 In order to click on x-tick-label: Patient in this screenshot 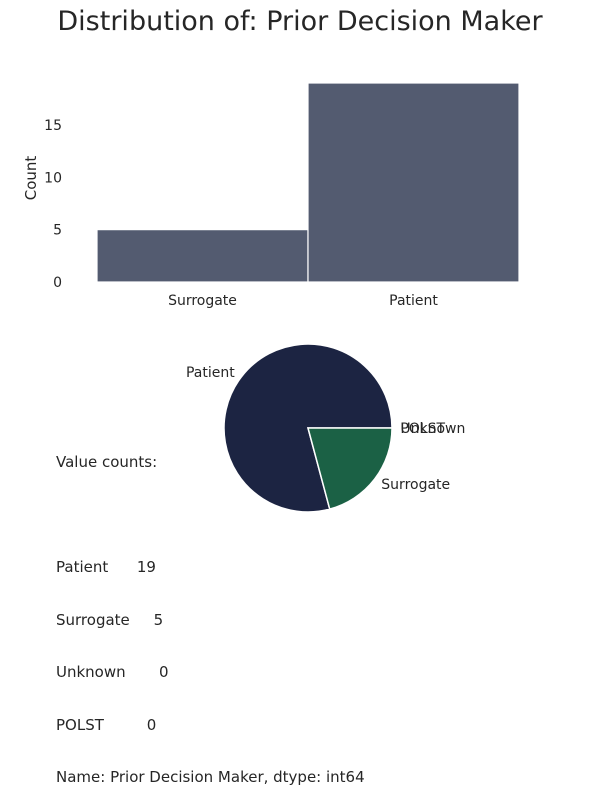, I will do `click(413, 301)`.